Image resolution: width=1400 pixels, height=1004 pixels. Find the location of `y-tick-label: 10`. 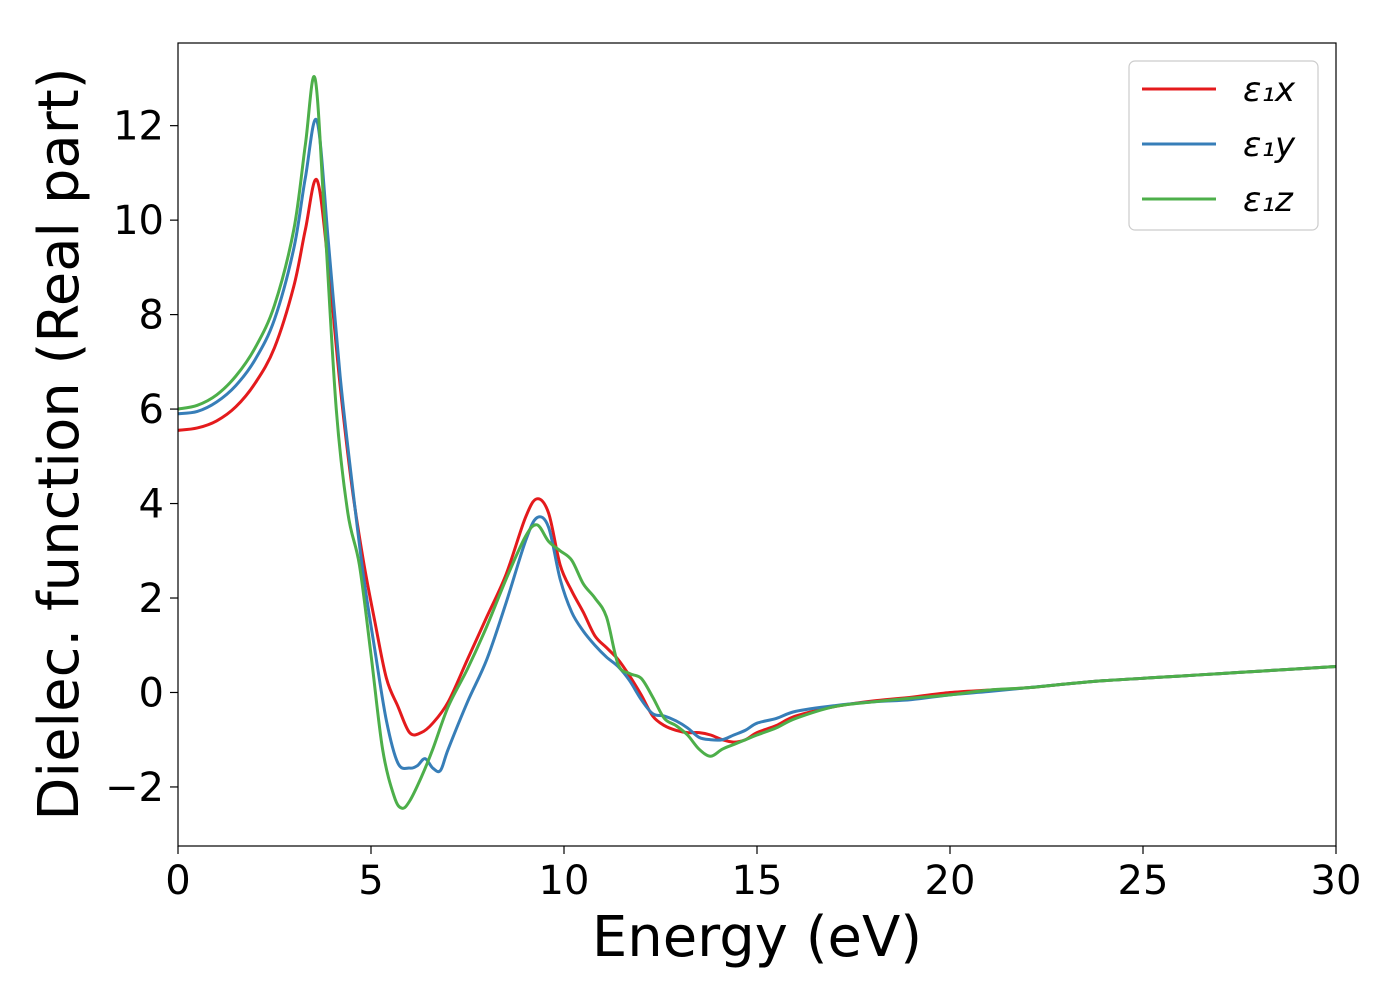

y-tick-label: 10 is located at coordinates (138, 221).